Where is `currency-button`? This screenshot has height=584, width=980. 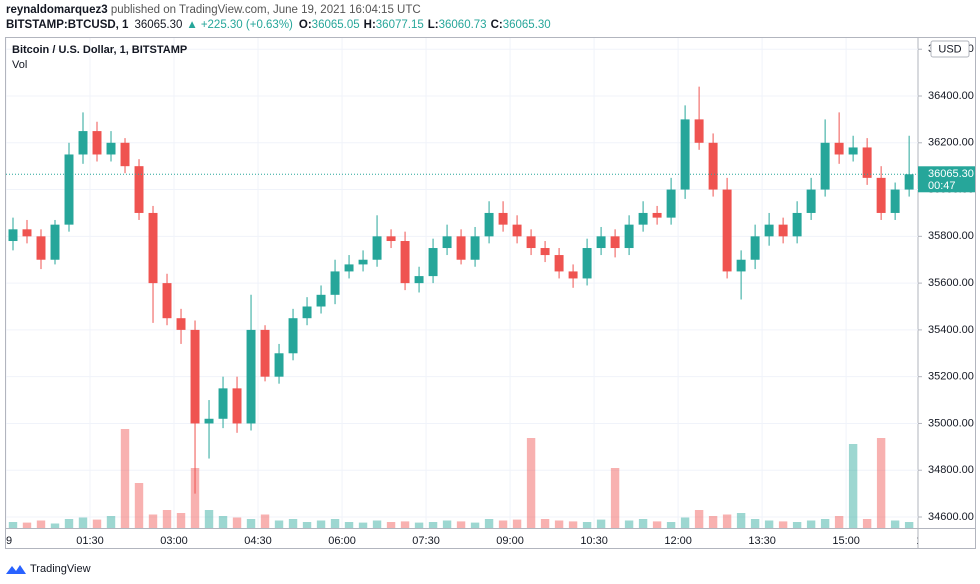
currency-button is located at coordinates (950, 49).